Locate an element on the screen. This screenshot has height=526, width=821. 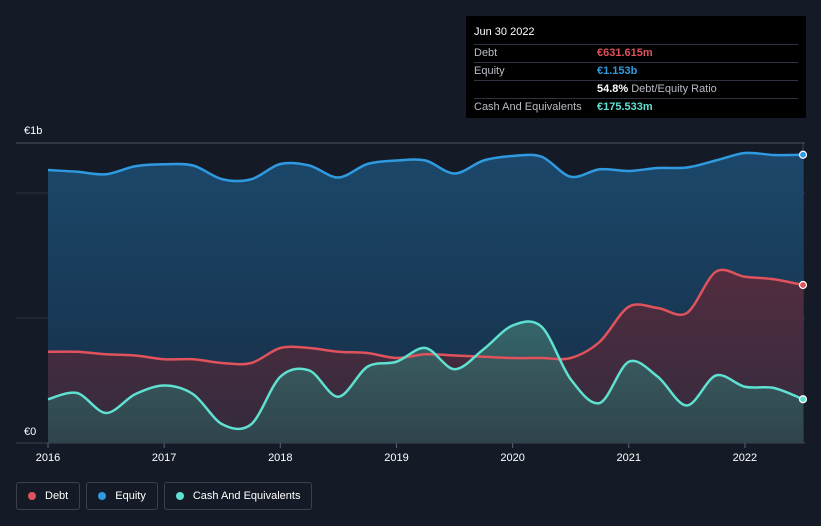
x-tick-label: 2020 is located at coordinates (512, 458).